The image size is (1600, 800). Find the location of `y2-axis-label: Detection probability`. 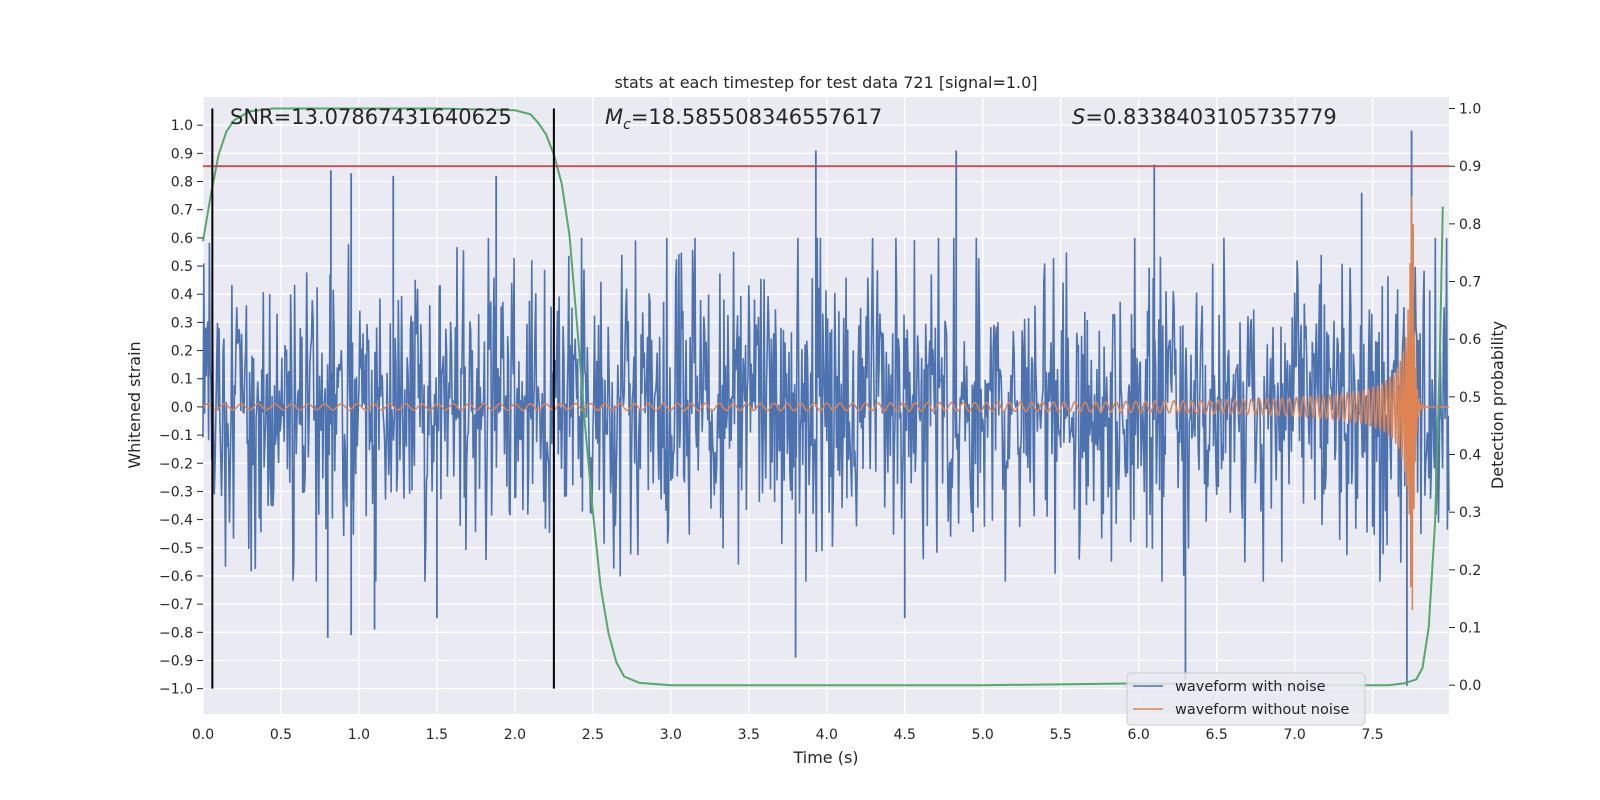

y2-axis-label: Detection probability is located at coordinates (1497, 405).